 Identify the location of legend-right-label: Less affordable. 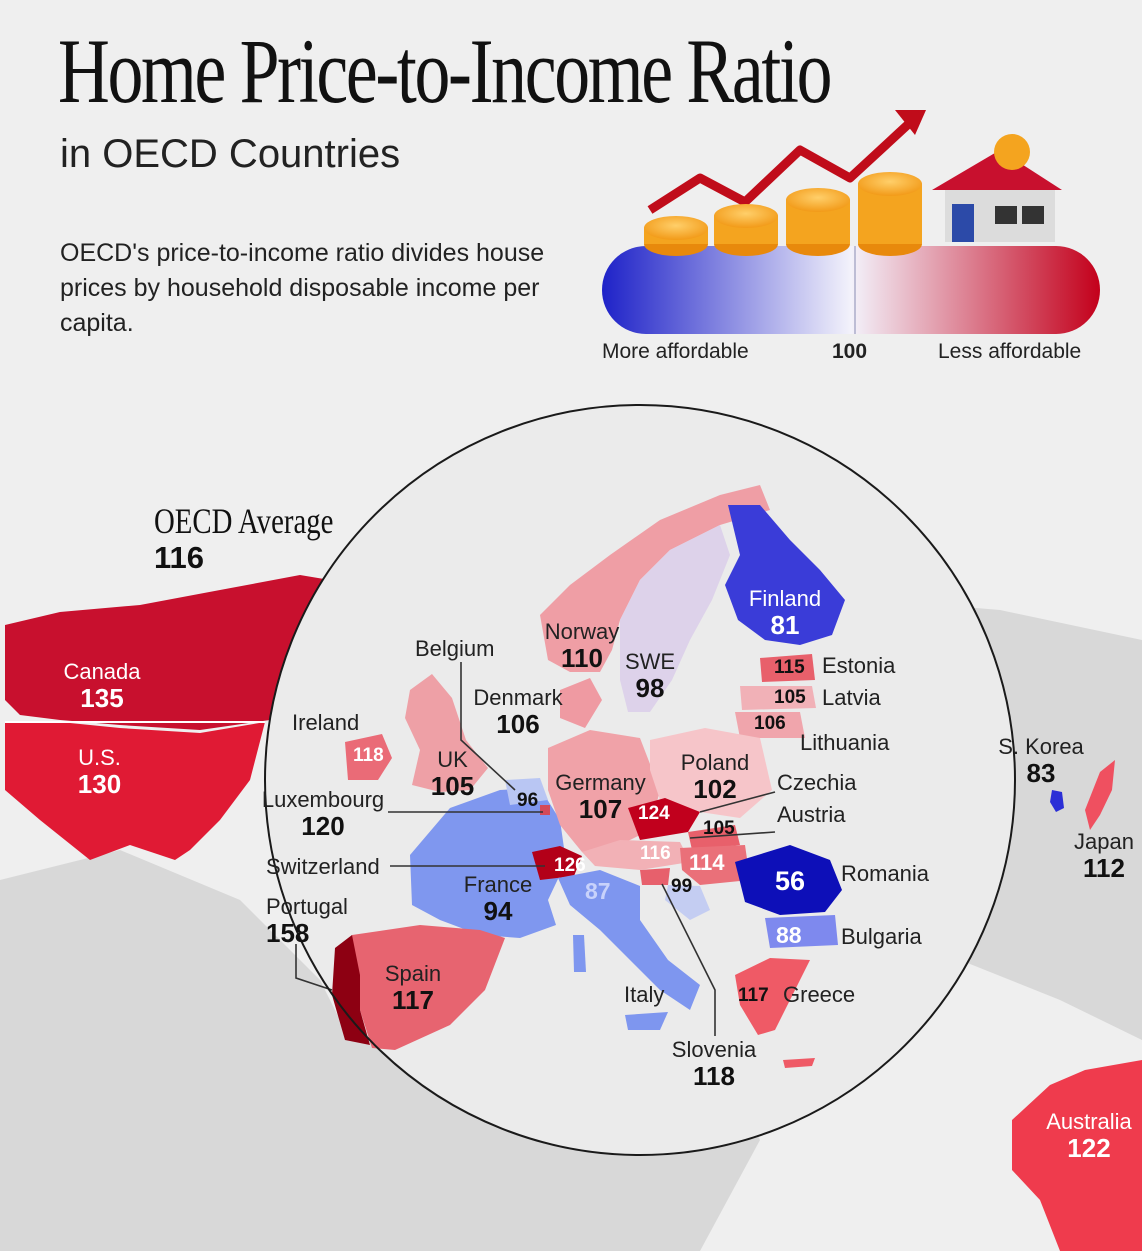
(1010, 351).